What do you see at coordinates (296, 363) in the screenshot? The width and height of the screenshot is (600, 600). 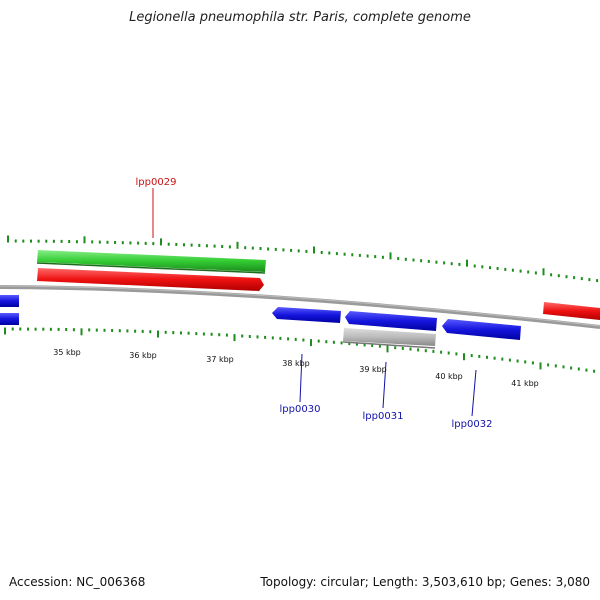 I see `kbp-label: 38 kbp` at bounding box center [296, 363].